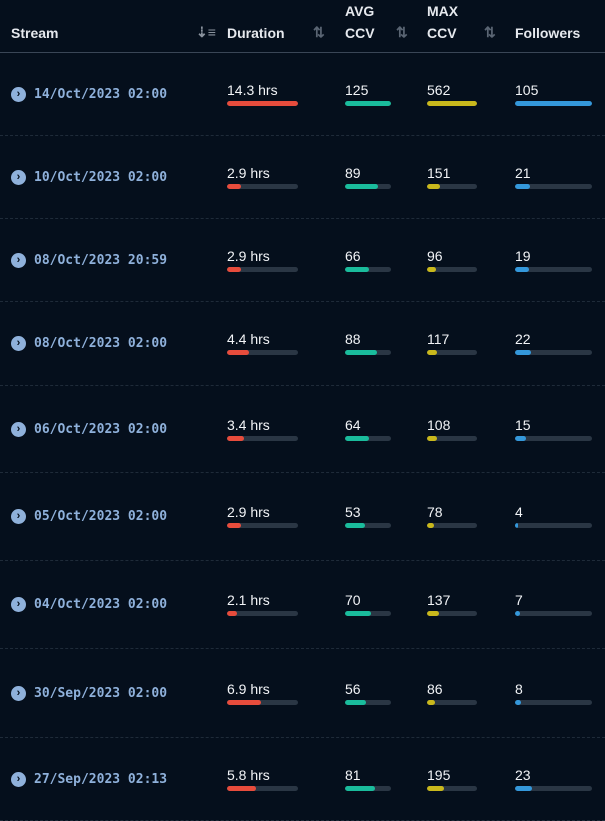  I want to click on duration-cell: 4.4 hrs, so click(262, 343).